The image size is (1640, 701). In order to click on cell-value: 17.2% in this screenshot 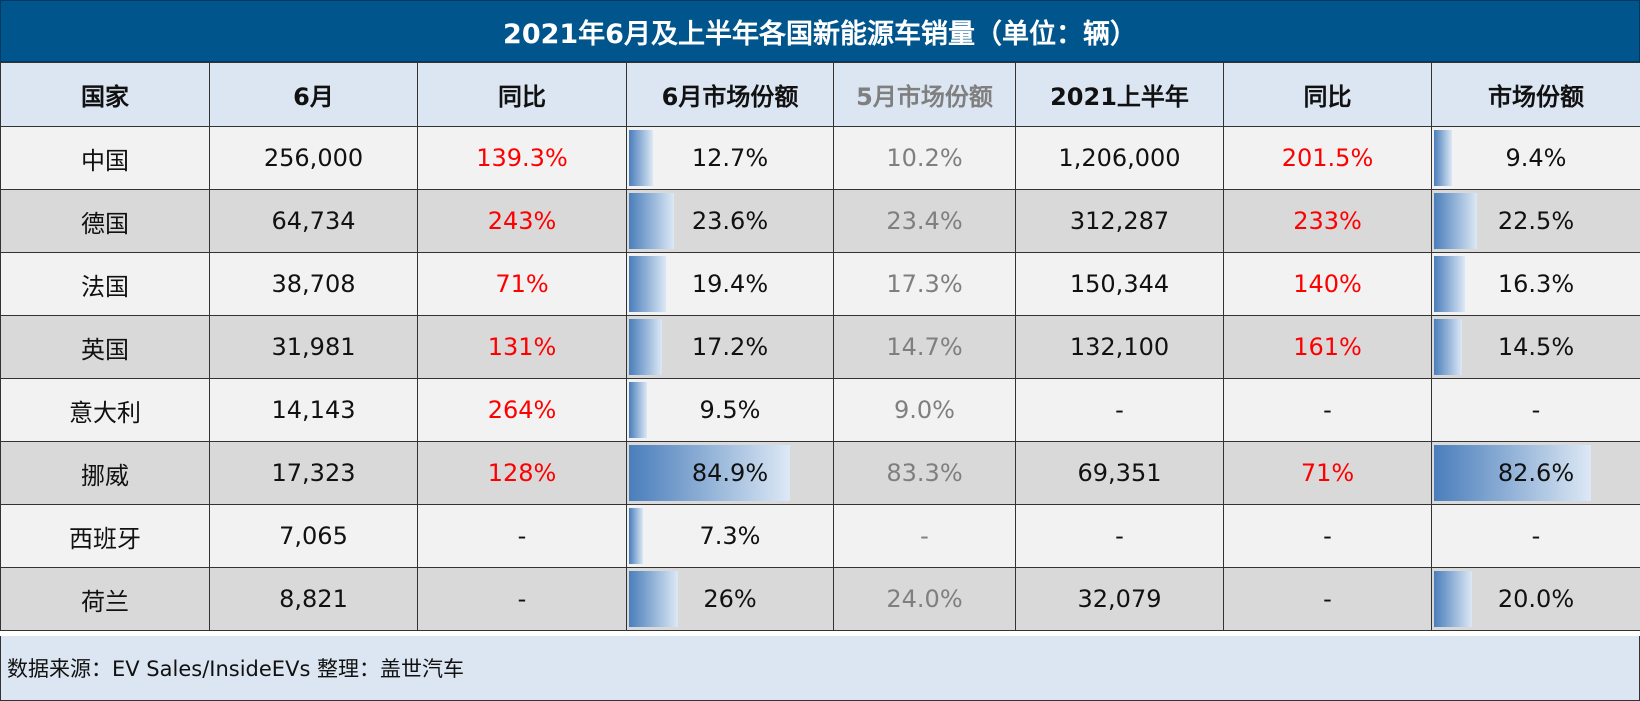, I will do `click(730, 347)`.